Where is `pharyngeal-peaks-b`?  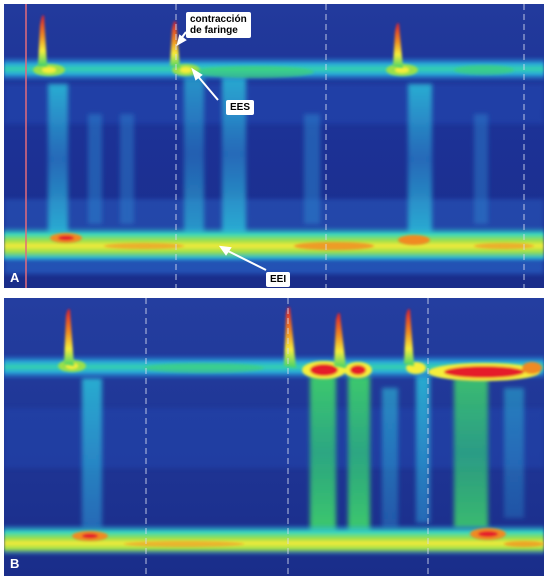 pharyngeal-peaks-b is located at coordinates (239, 337).